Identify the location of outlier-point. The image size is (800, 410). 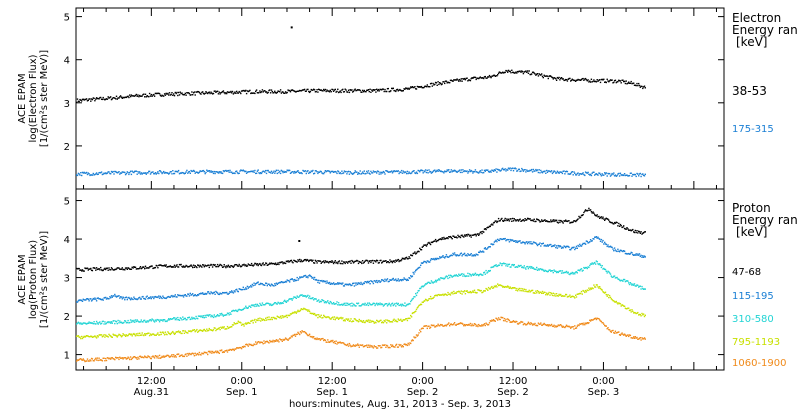
(291, 27).